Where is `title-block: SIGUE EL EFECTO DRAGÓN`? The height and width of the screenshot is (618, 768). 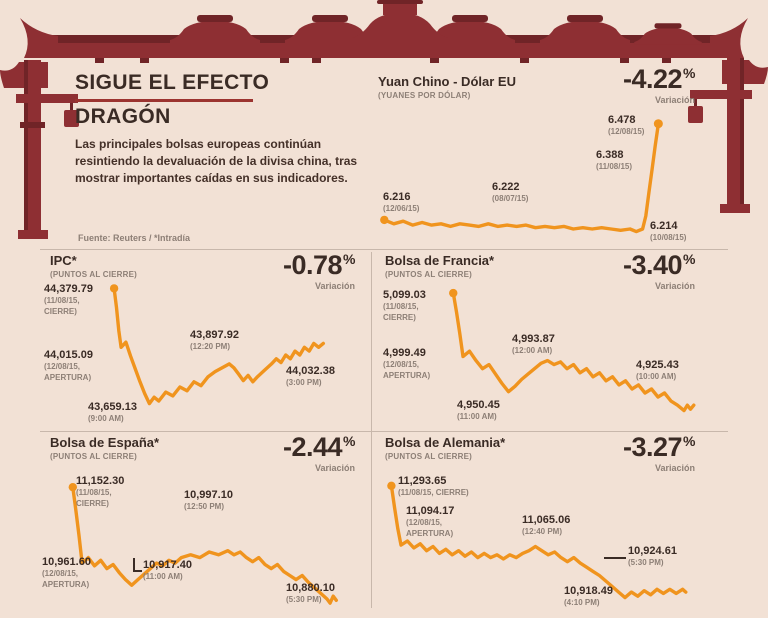 title-block: SIGUE EL EFECTO DRAGÓN is located at coordinates (172, 99).